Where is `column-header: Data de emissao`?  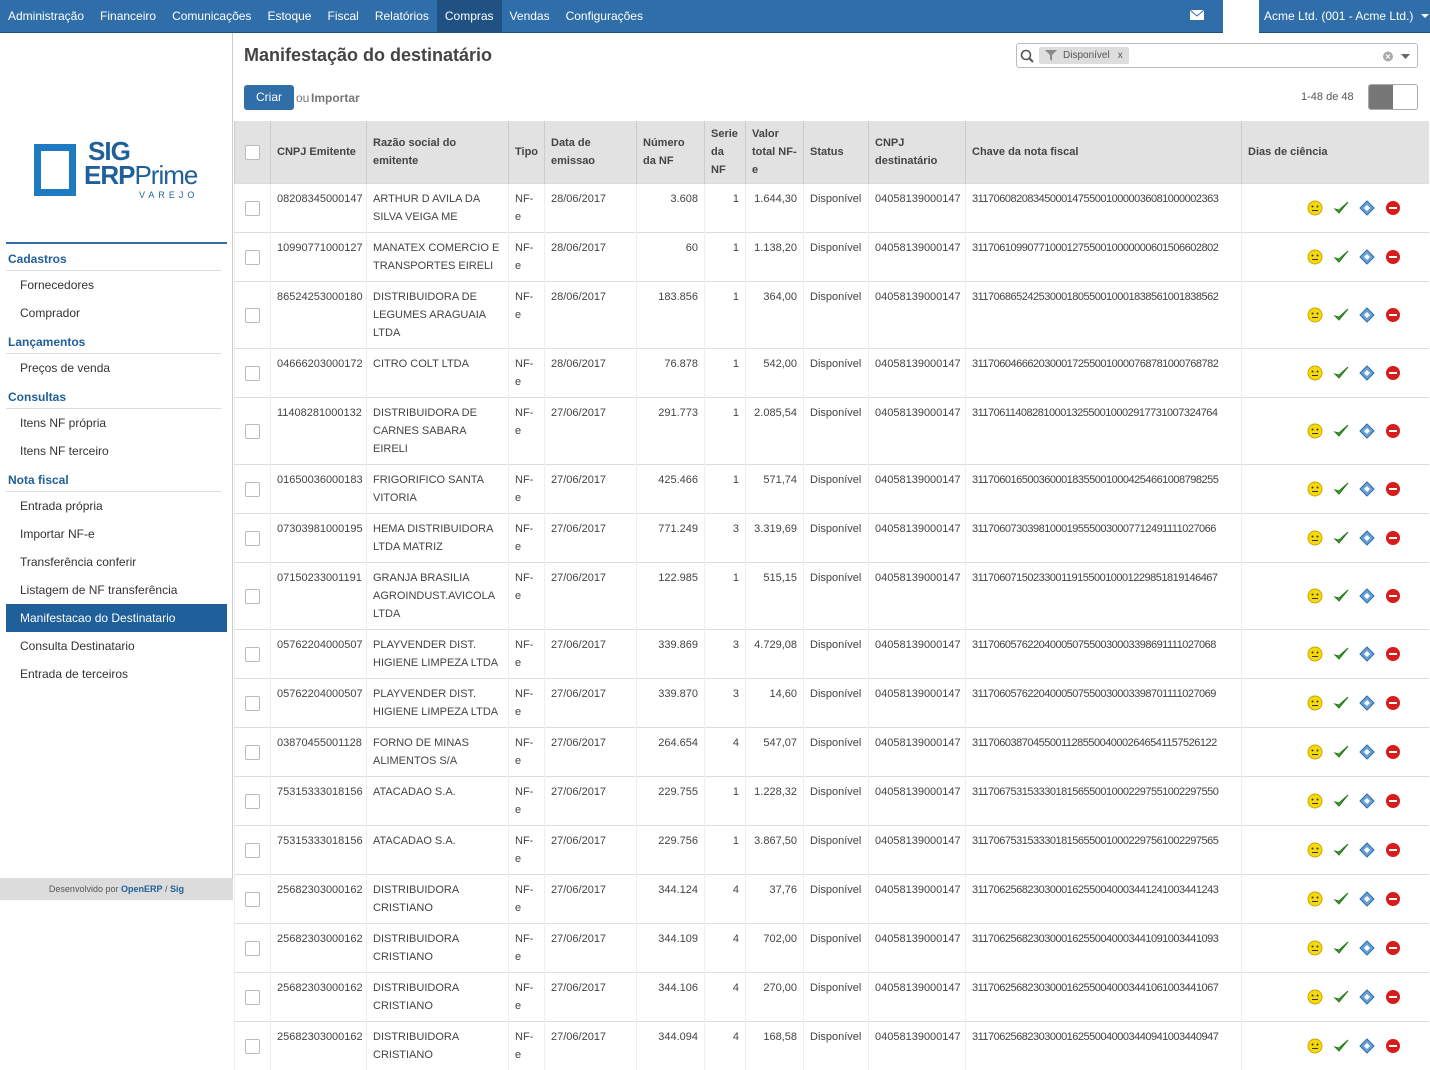
column-header: Data de emissao is located at coordinates (591, 152).